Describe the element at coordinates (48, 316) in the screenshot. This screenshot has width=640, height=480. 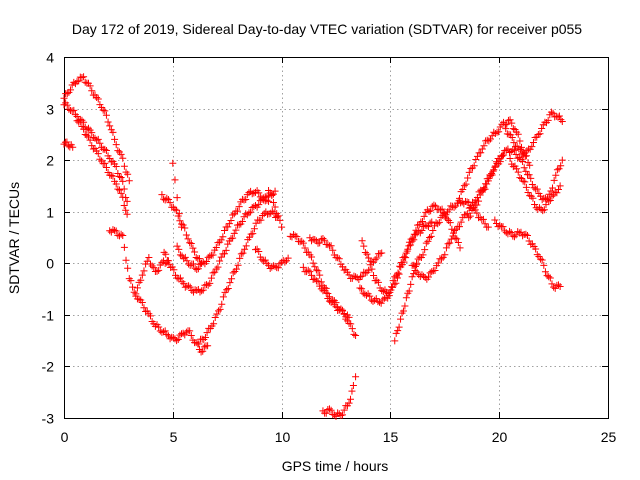
I see `y-tick-label: -1` at that location.